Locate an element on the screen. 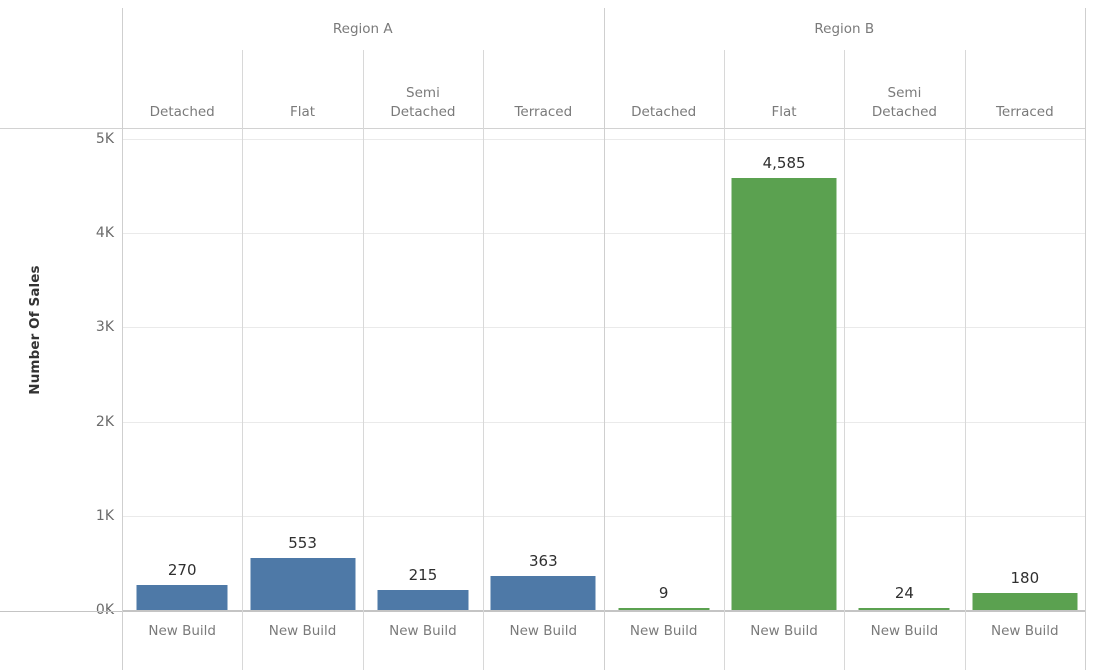 The image size is (1107, 670). y-axis-tick-labels: 0K 1K 2K 3K 4K 5K is located at coordinates (87, 335).